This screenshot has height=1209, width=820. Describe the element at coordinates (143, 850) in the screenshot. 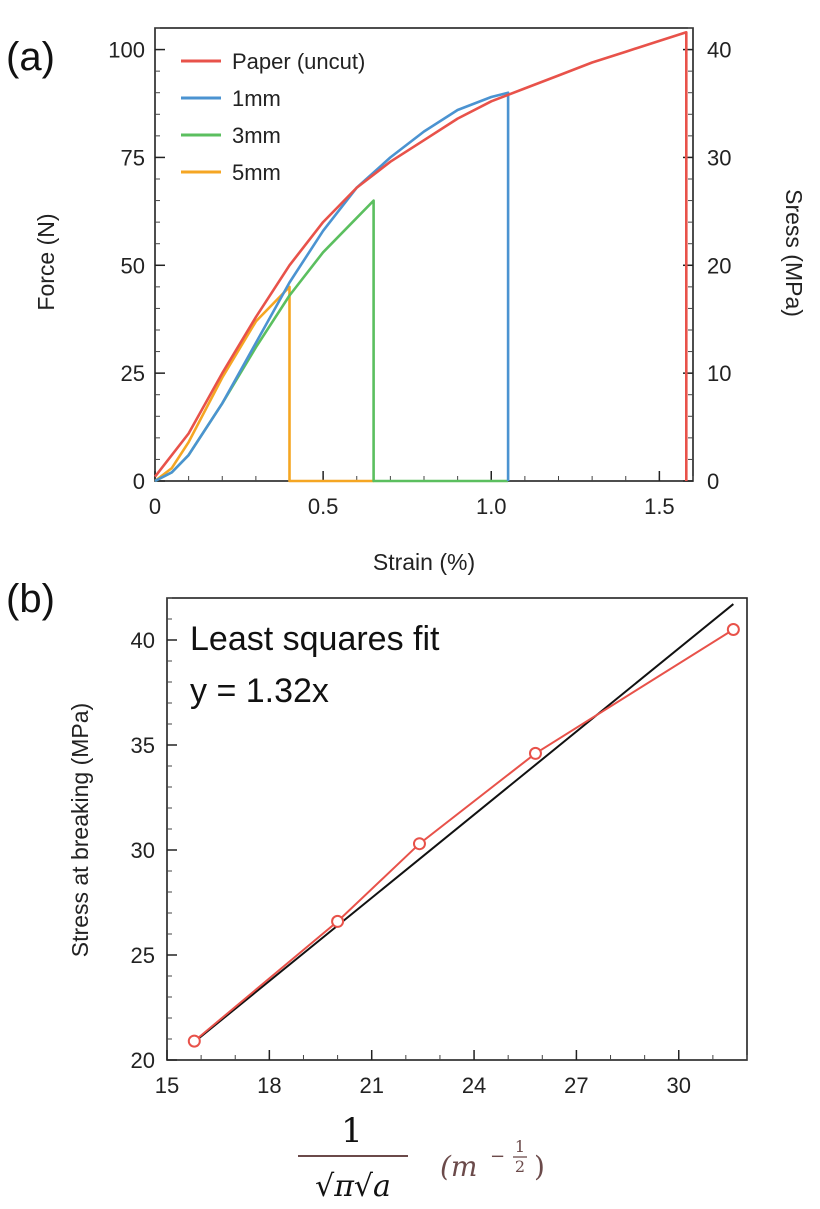

I see `y-tick-label: 30` at that location.